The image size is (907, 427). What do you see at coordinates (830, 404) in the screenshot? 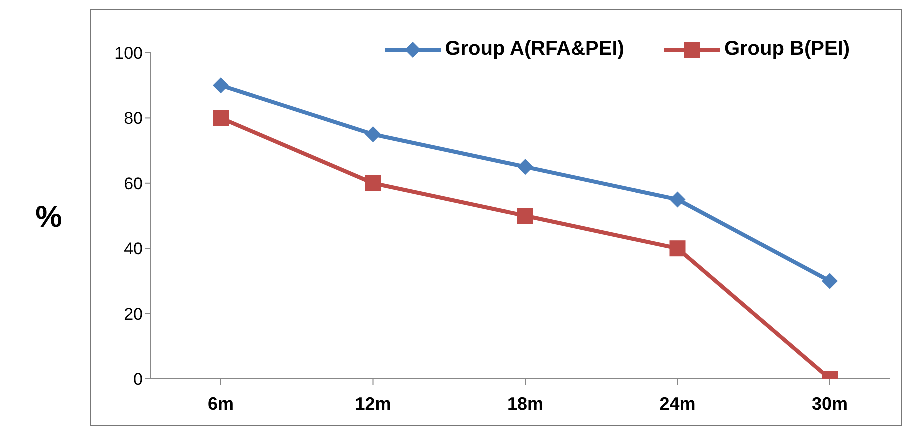
I see `x-tick-label: 30m` at bounding box center [830, 404].